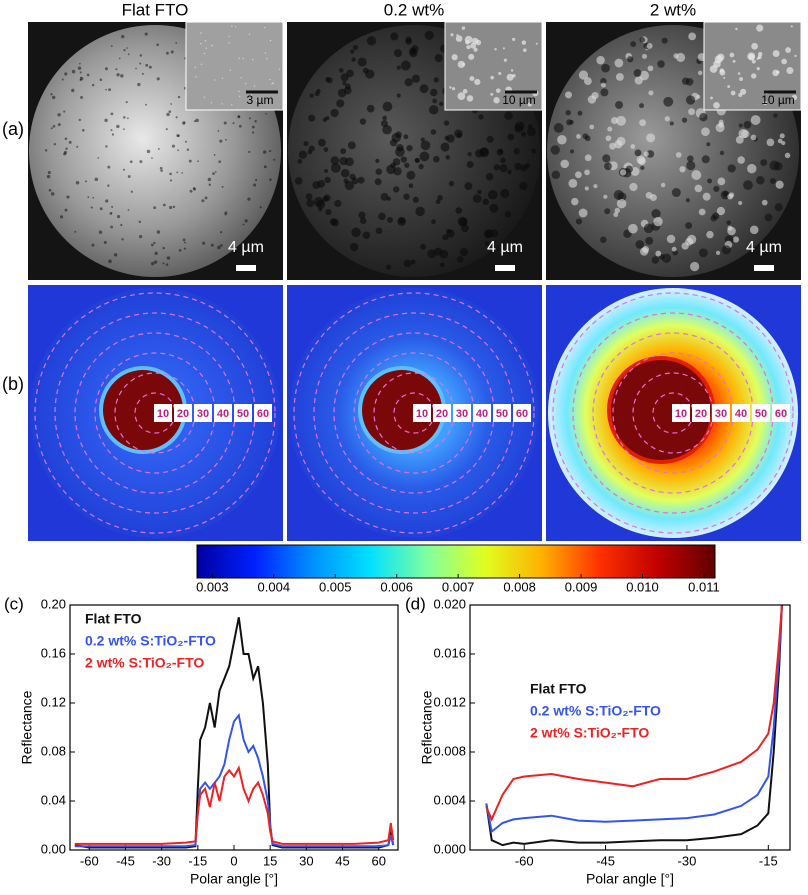 The image size is (808, 895). Describe the element at coordinates (234, 879) in the screenshot. I see `x-axis-label: Polar angle [°]` at that location.